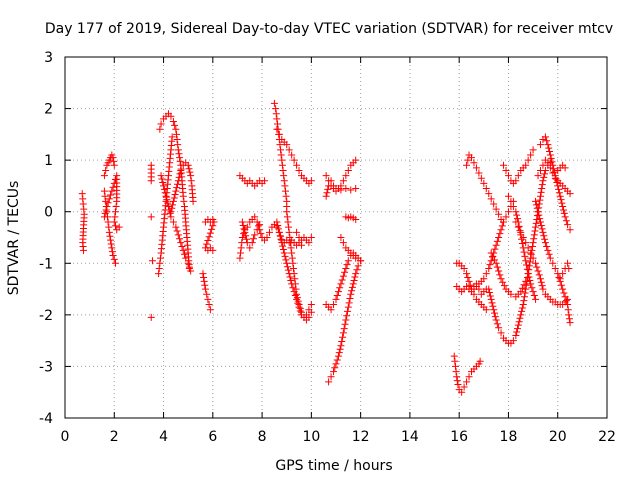  What do you see at coordinates (607, 437) in the screenshot?
I see `x-tick-label: 22` at bounding box center [607, 437].